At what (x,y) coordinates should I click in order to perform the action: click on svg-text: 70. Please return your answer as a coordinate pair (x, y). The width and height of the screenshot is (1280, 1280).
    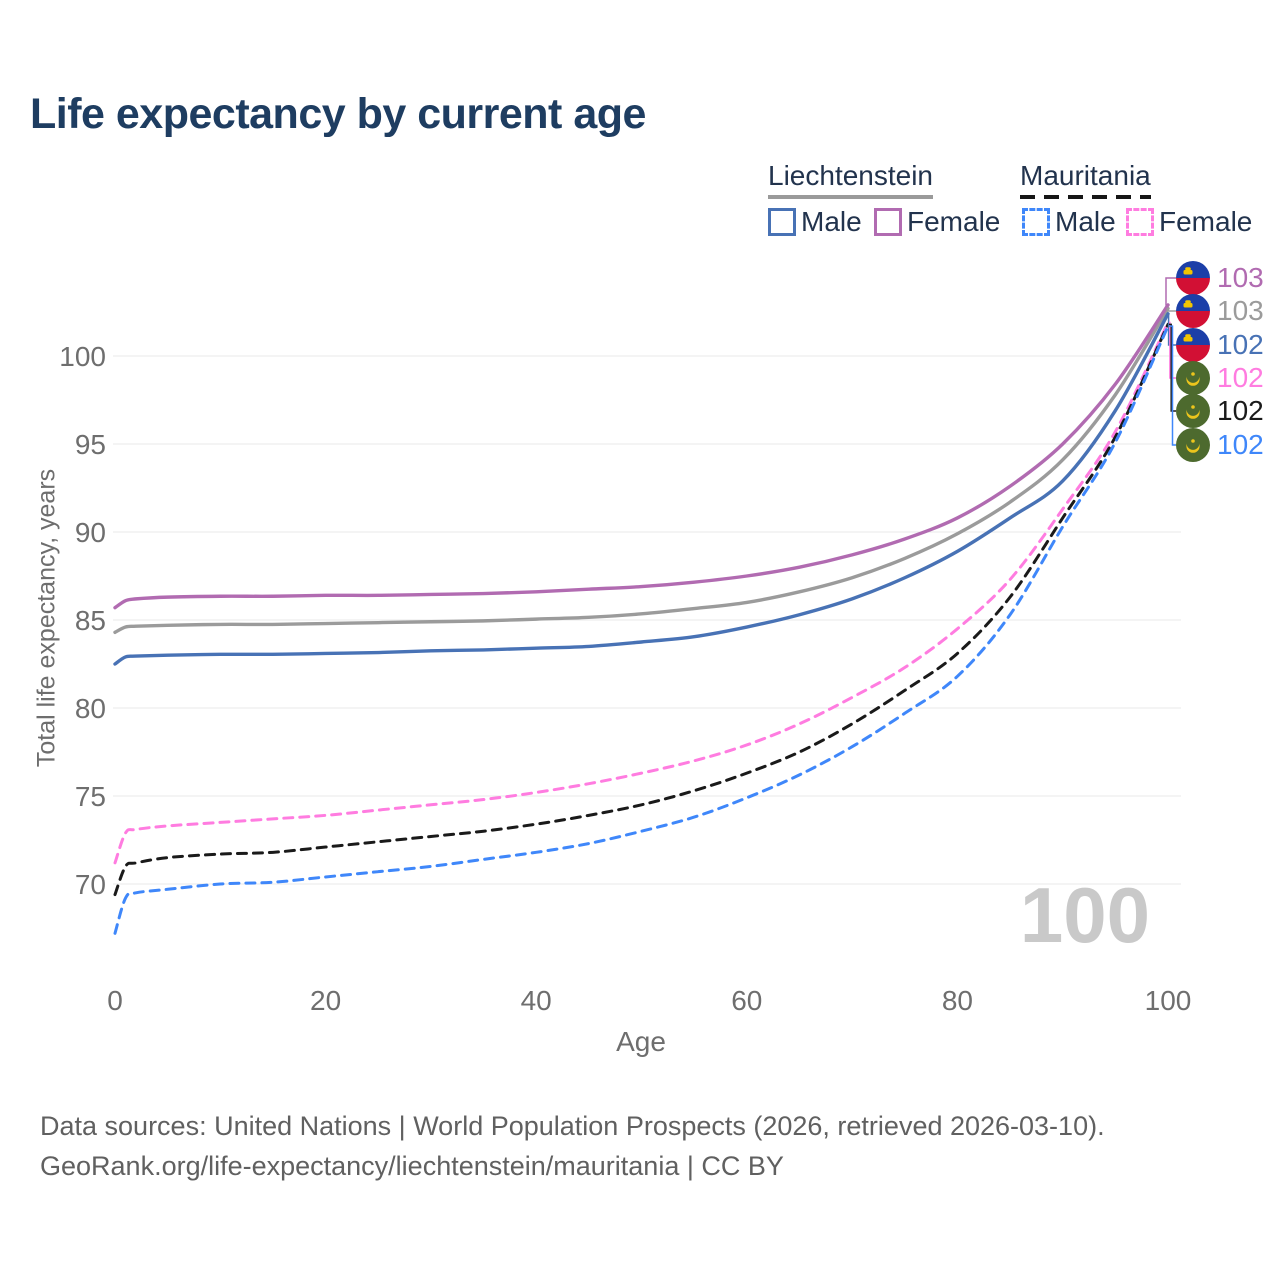
    Looking at the image, I should click on (90, 884).